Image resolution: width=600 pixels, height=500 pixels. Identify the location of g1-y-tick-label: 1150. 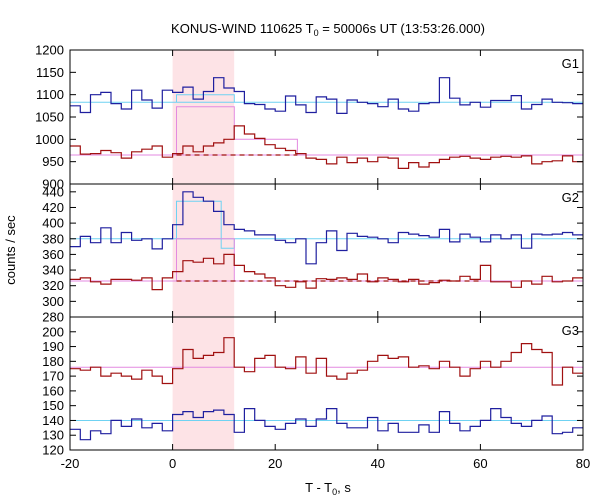
(50, 72).